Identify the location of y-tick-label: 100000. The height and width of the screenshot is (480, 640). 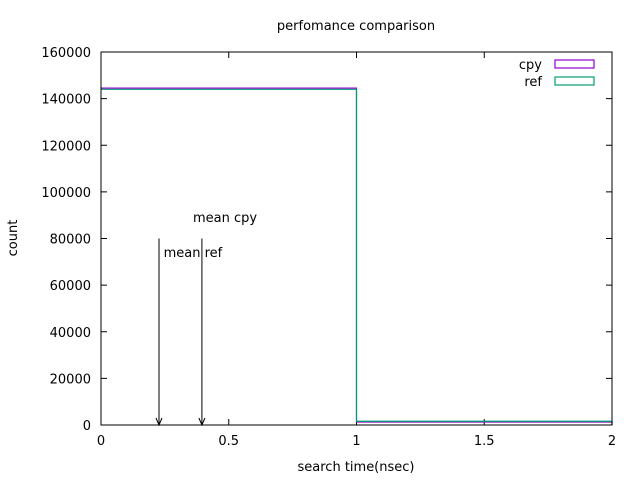
(66, 193).